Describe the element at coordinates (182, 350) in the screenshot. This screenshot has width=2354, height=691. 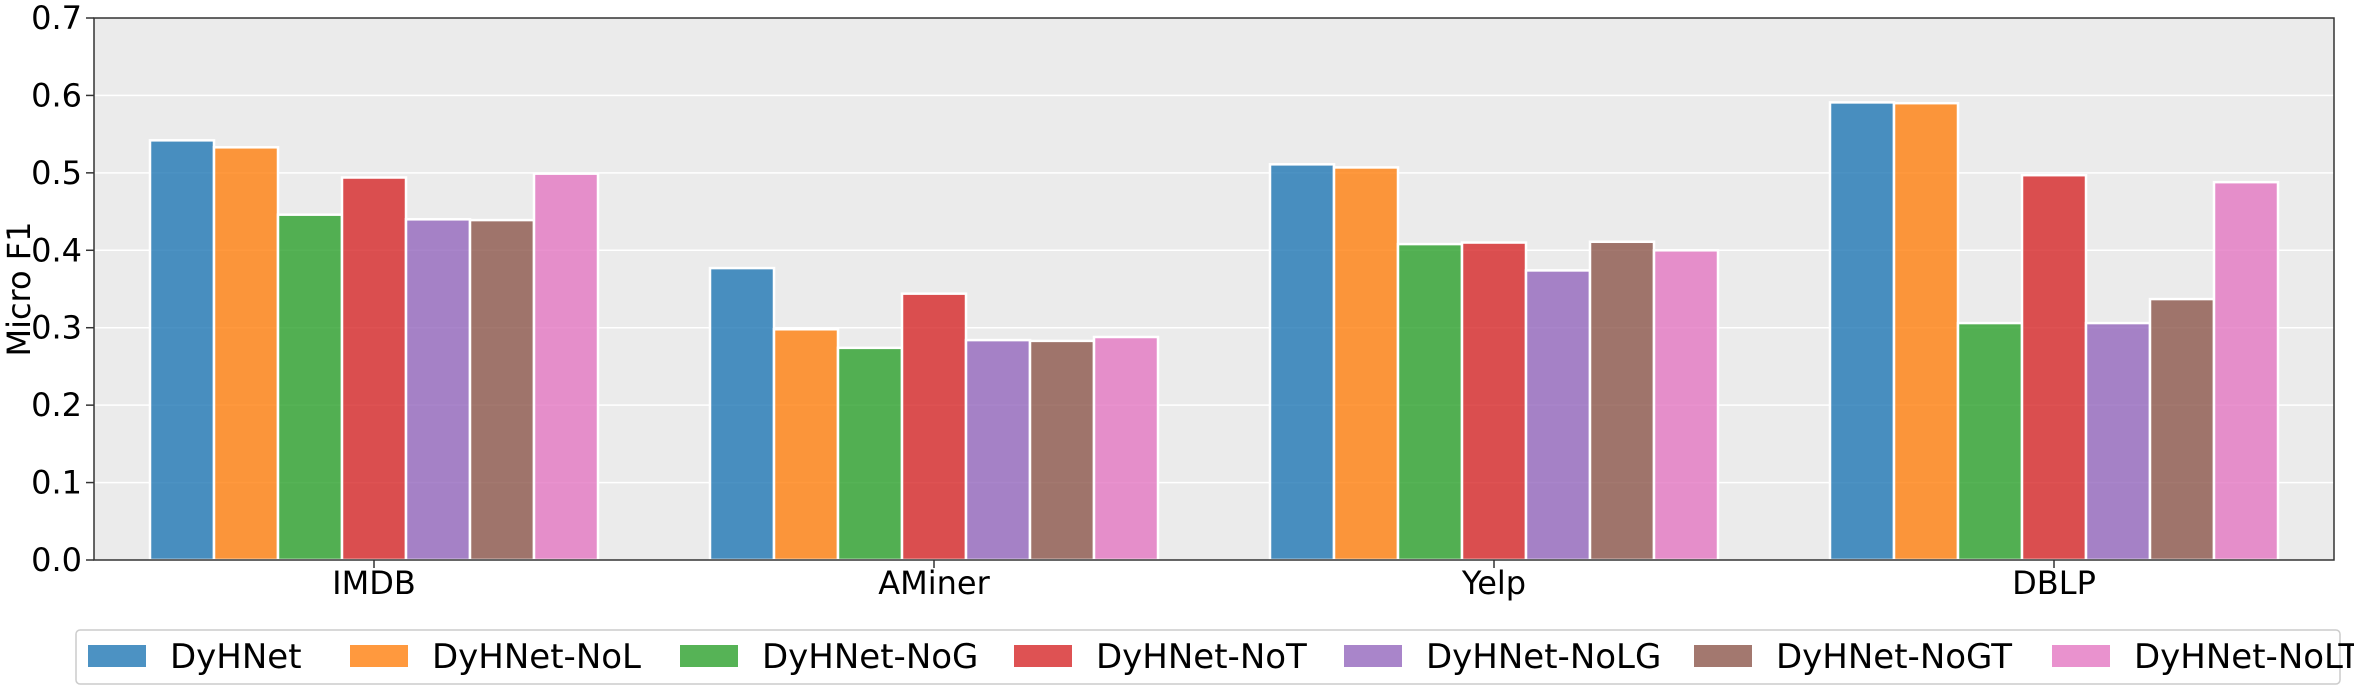
I see `bar-dyhnet-imdb` at that location.